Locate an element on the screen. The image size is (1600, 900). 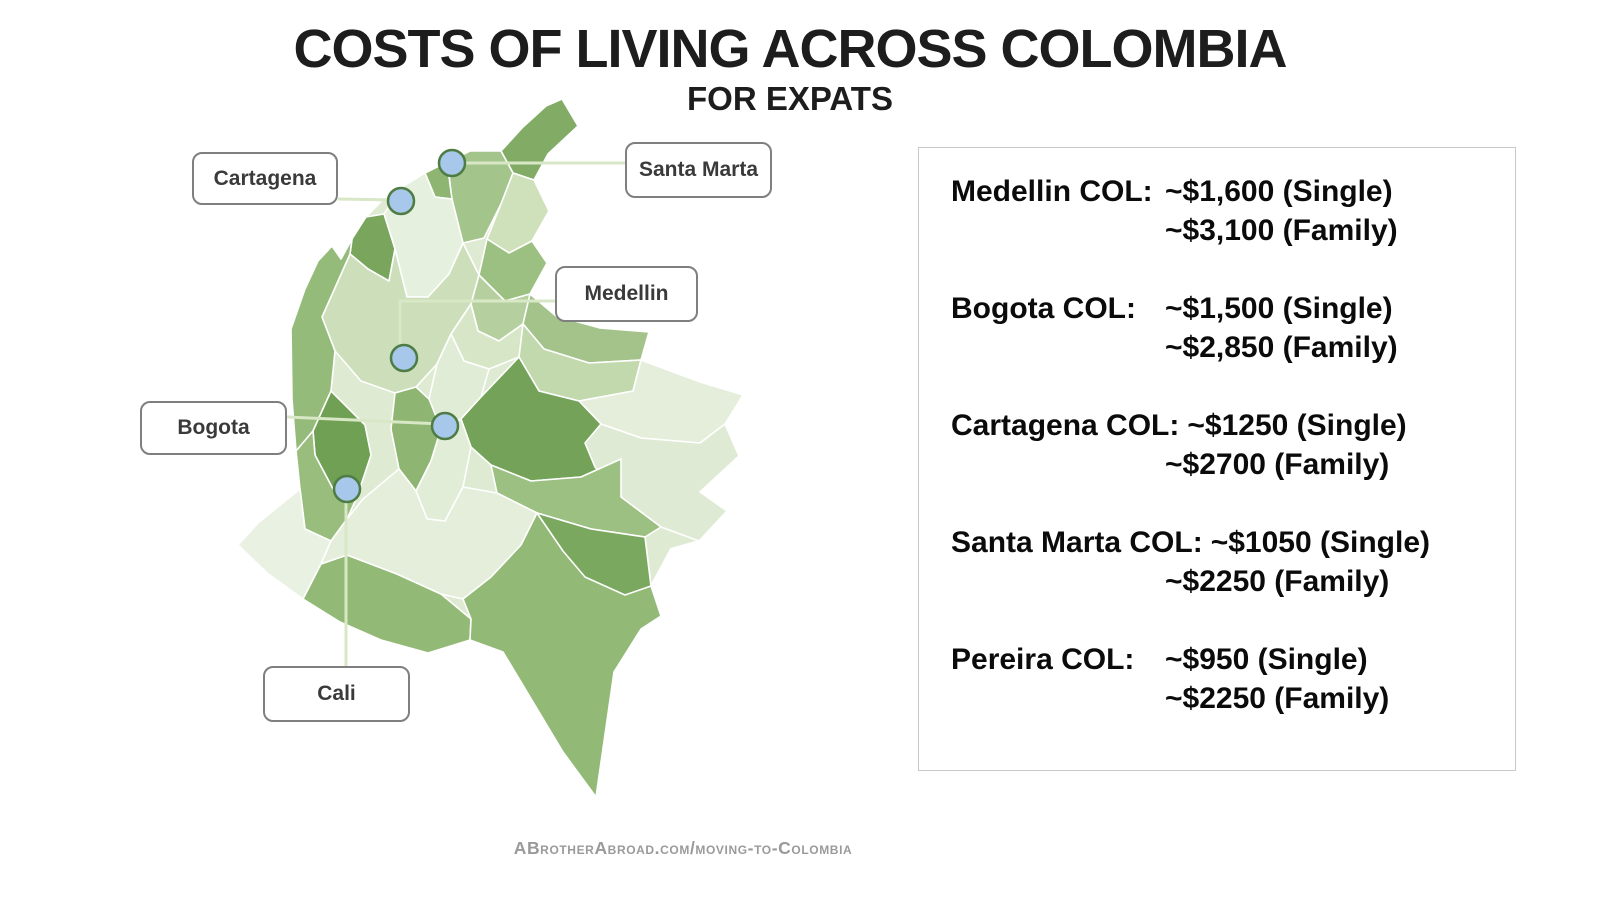
bogota-line is located at coordinates (364, 420).